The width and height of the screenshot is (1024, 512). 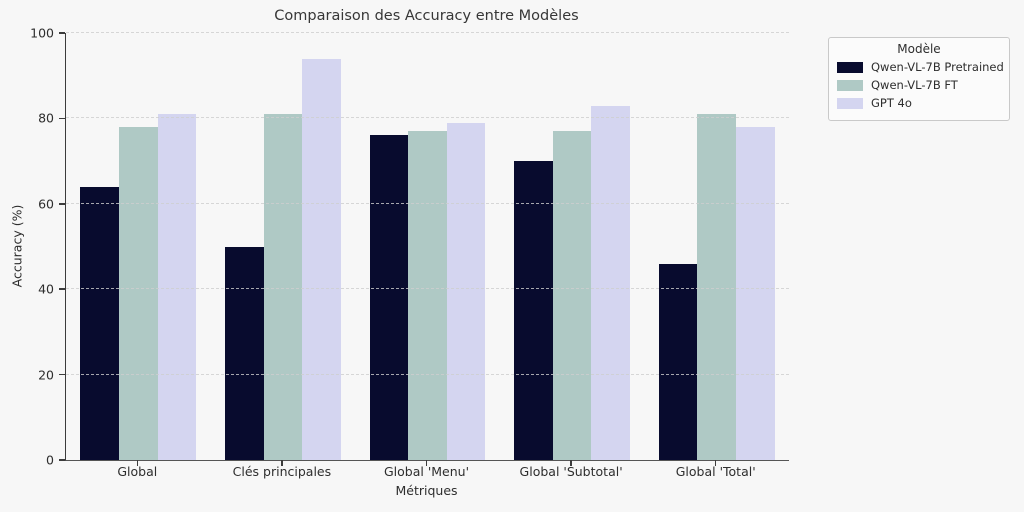 I want to click on legend-item-0: Qwen-VL-7B Pretrained, so click(x=920, y=67).